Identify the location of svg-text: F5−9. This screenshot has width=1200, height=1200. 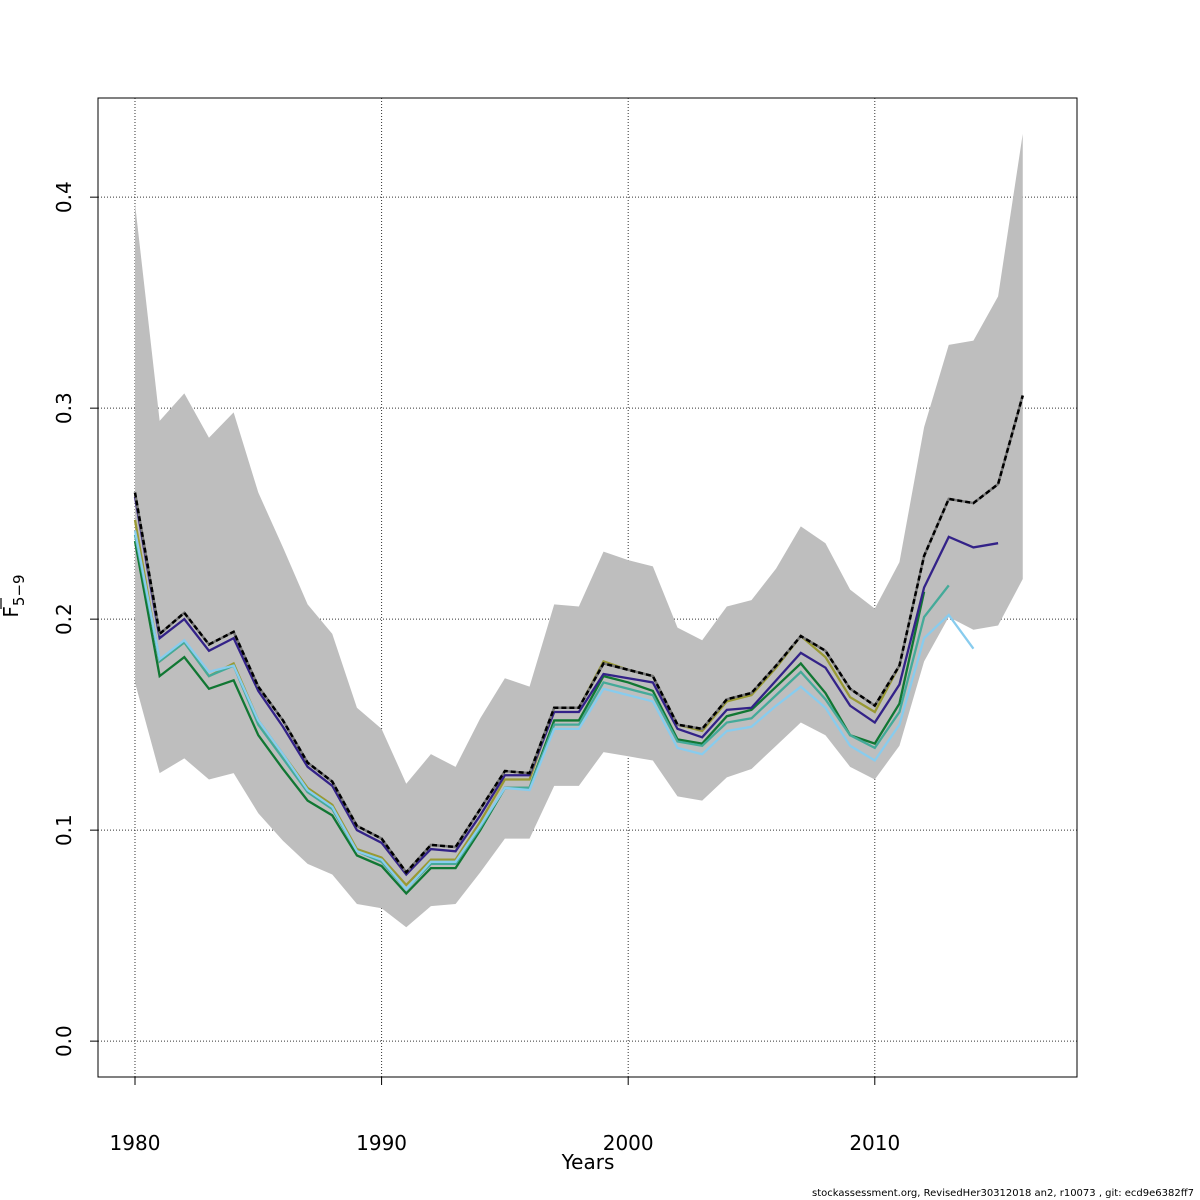
(14, 595).